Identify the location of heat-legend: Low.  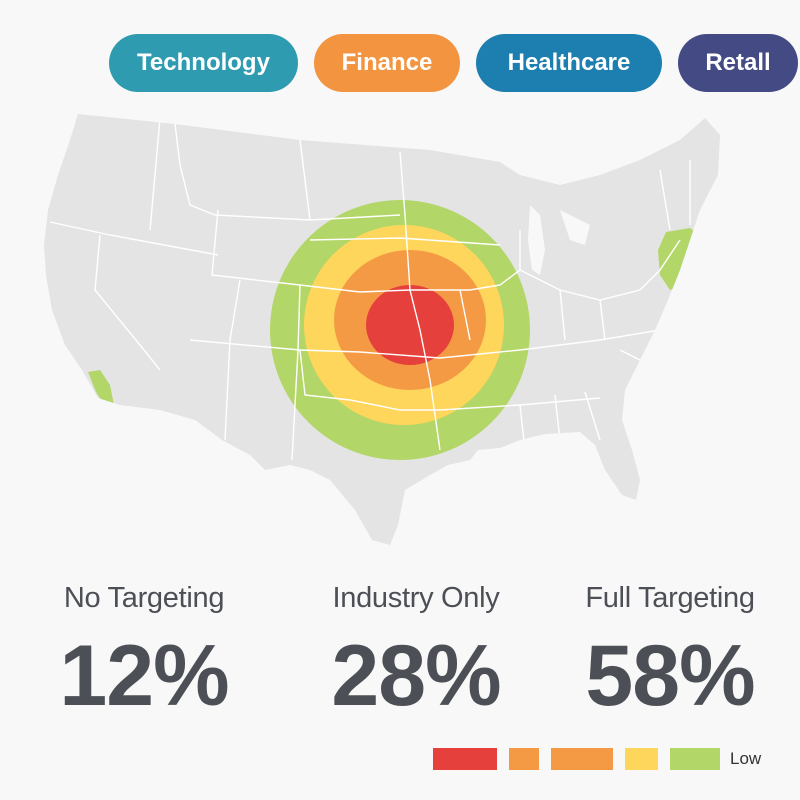
(597, 759).